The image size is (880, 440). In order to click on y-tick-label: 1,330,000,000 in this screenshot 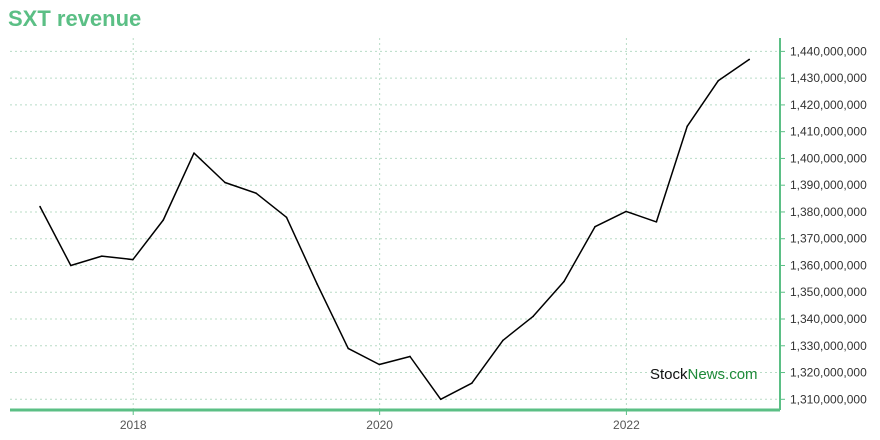, I will do `click(828, 346)`.